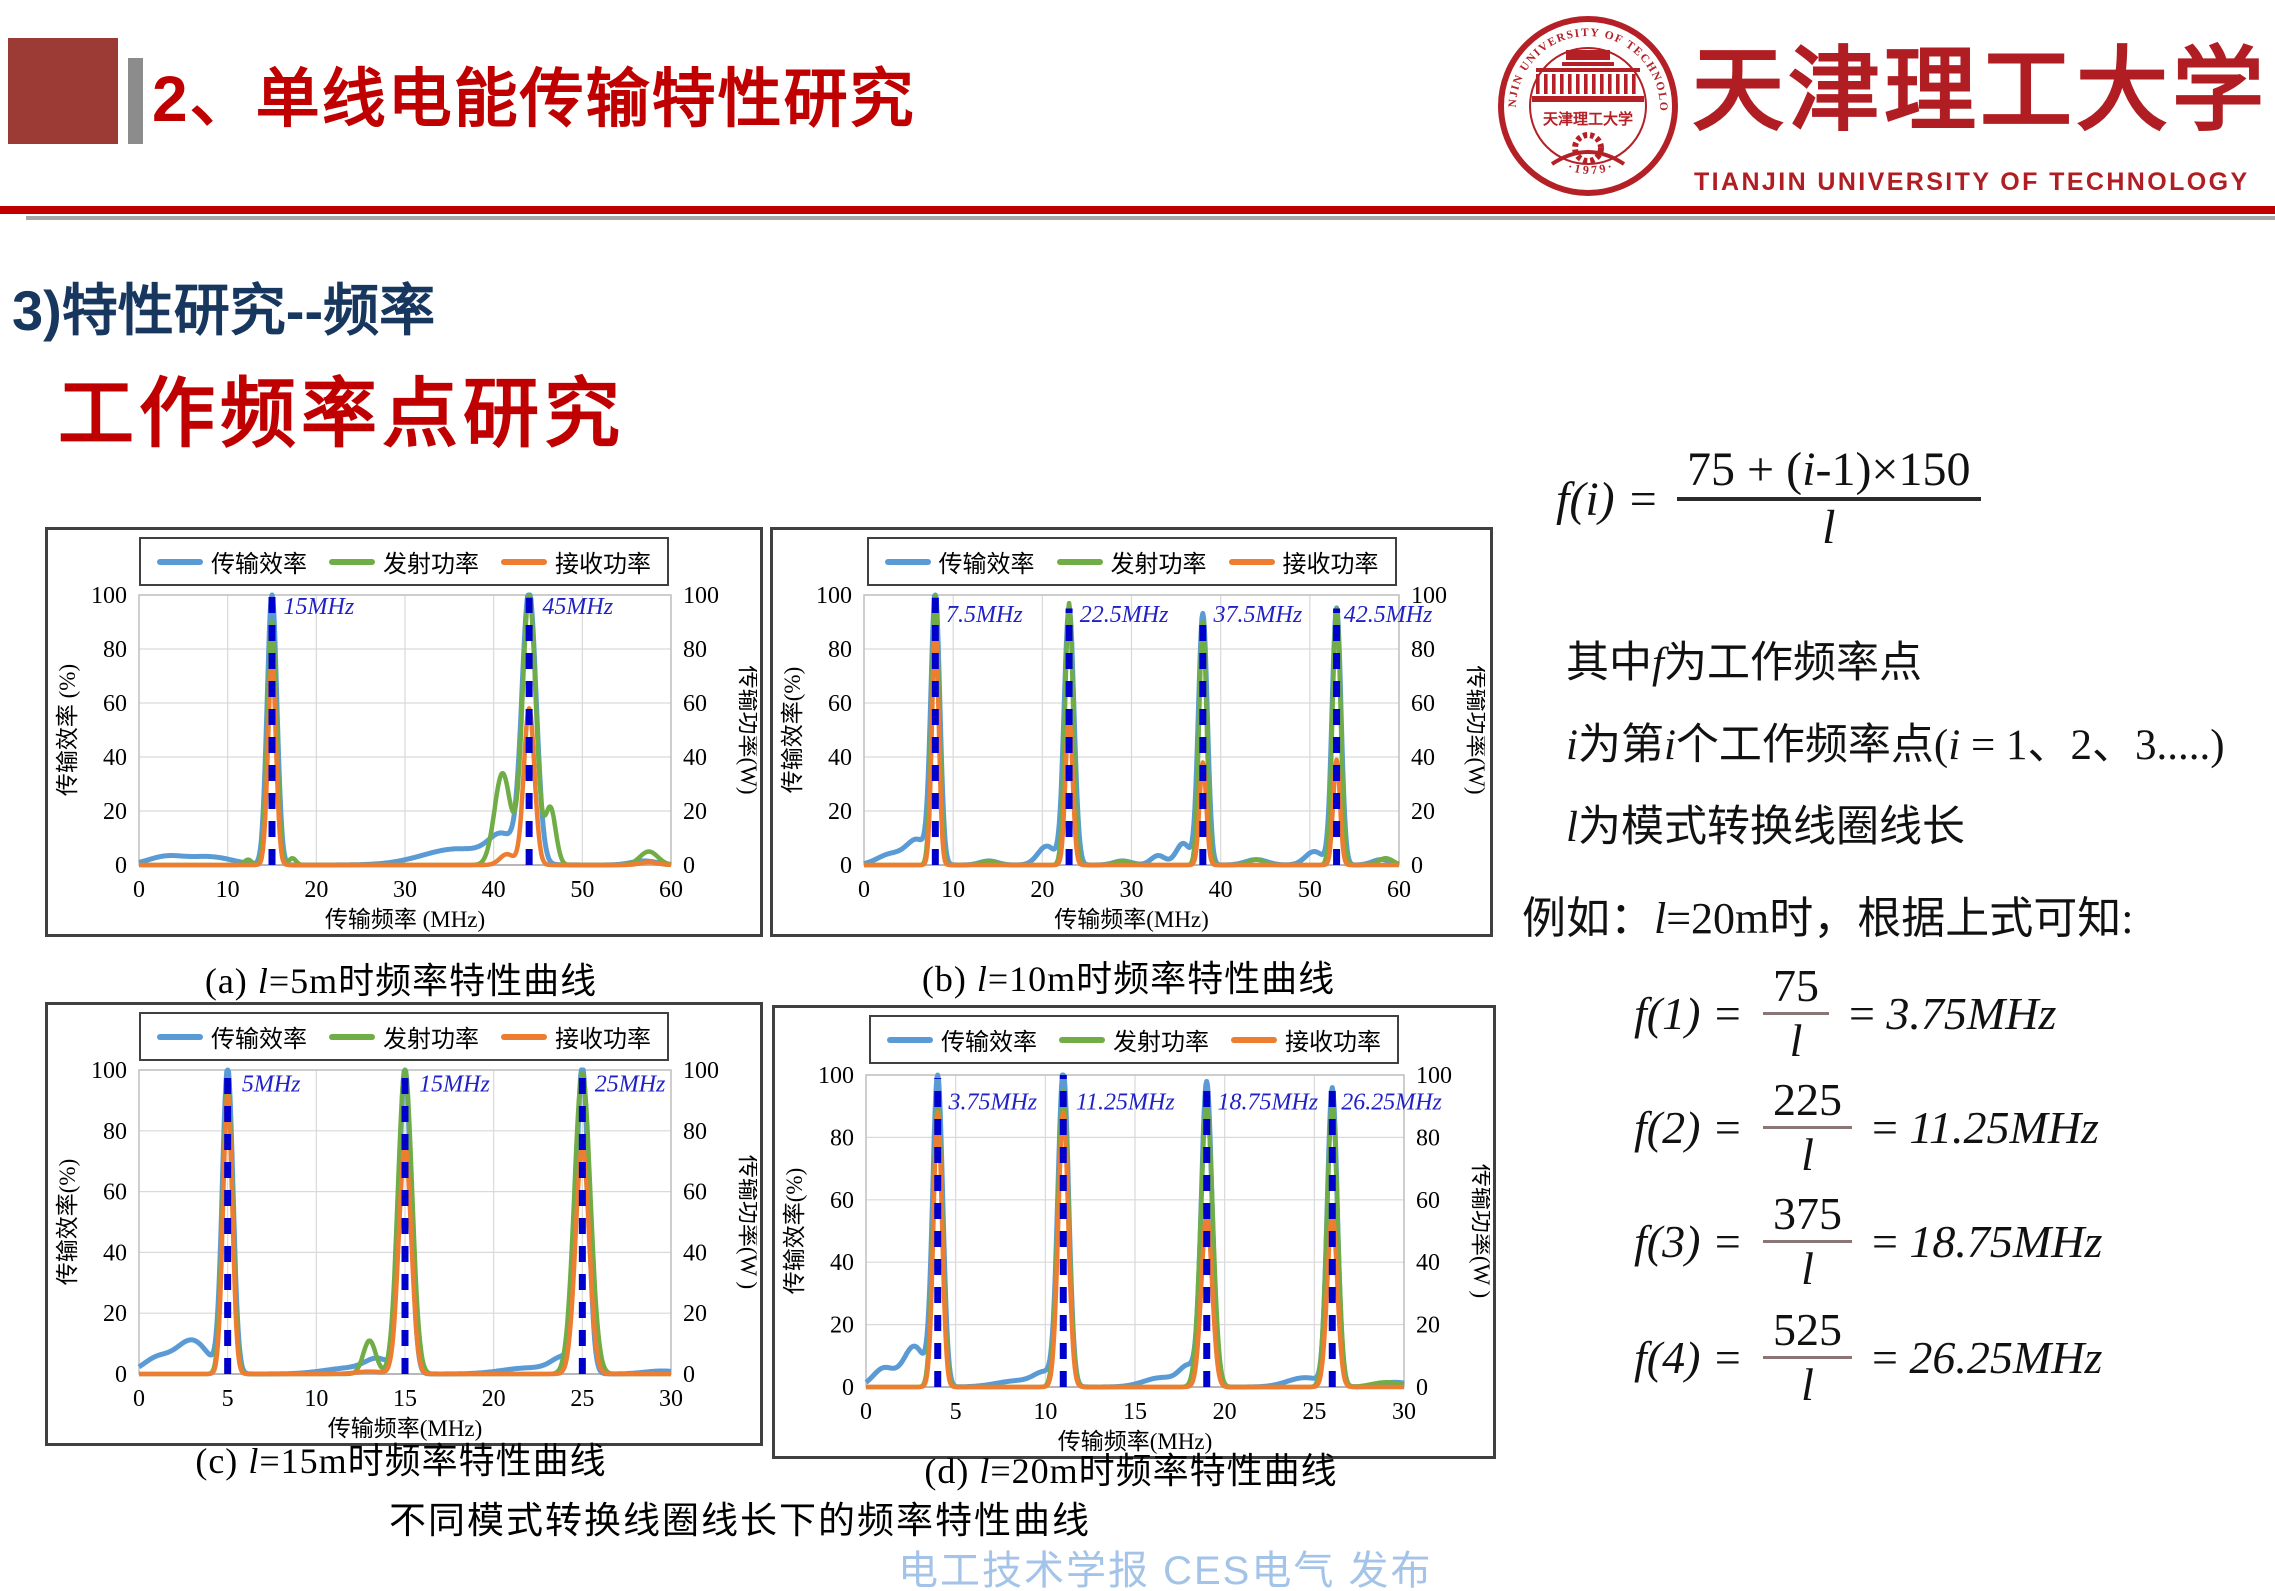  I want to click on svg-text: 传输频率 (MHz), so click(405, 919).